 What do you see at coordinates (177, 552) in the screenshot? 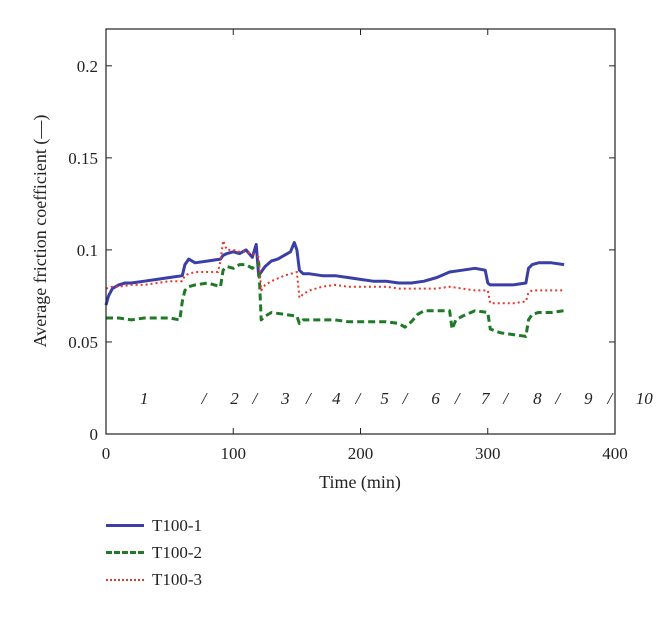
I see `legend-label: T100-2` at bounding box center [177, 552].